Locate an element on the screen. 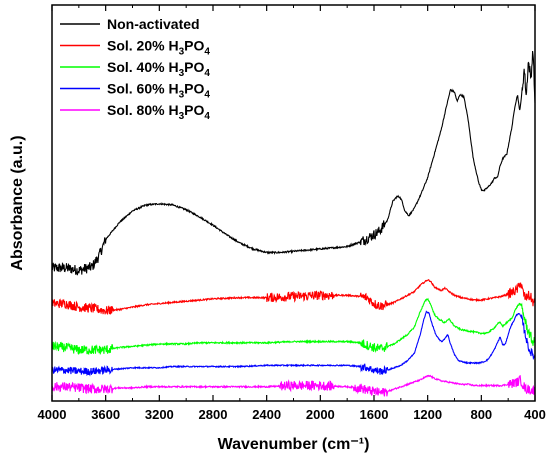 The width and height of the screenshot is (550, 464). x-tick-label: 2000 is located at coordinates (320, 414).